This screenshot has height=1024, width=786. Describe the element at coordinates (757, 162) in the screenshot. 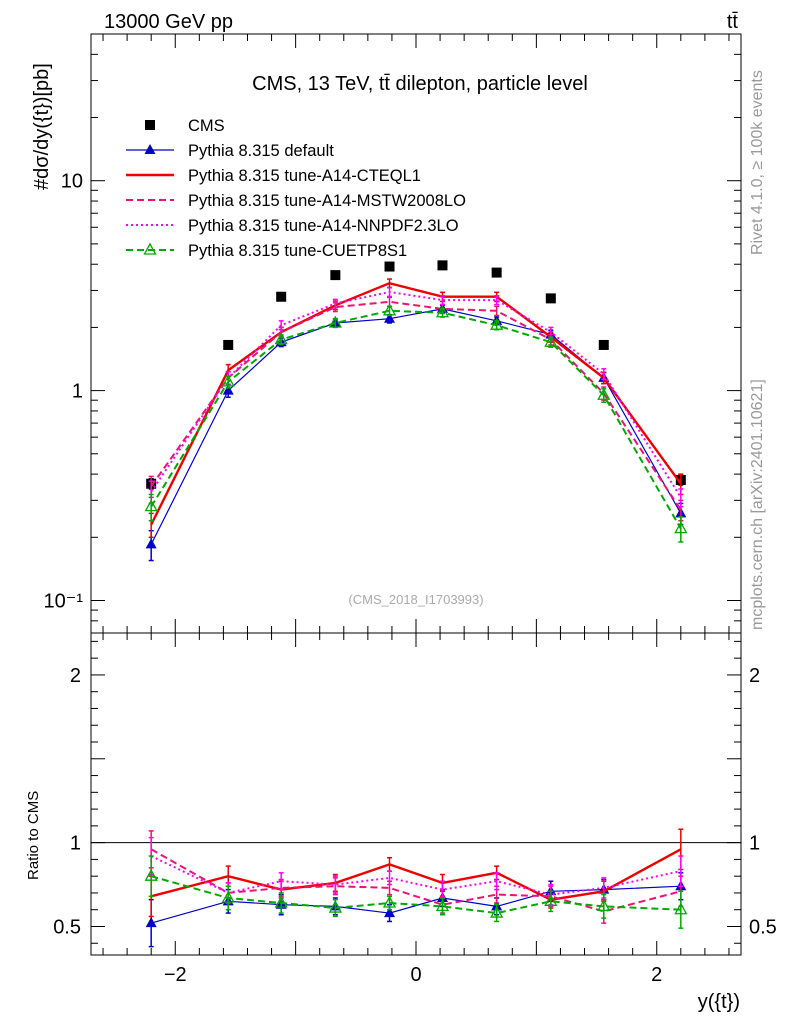

I see `rivet-label: Rivet 4.1.0, ≥ 100k events` at that location.